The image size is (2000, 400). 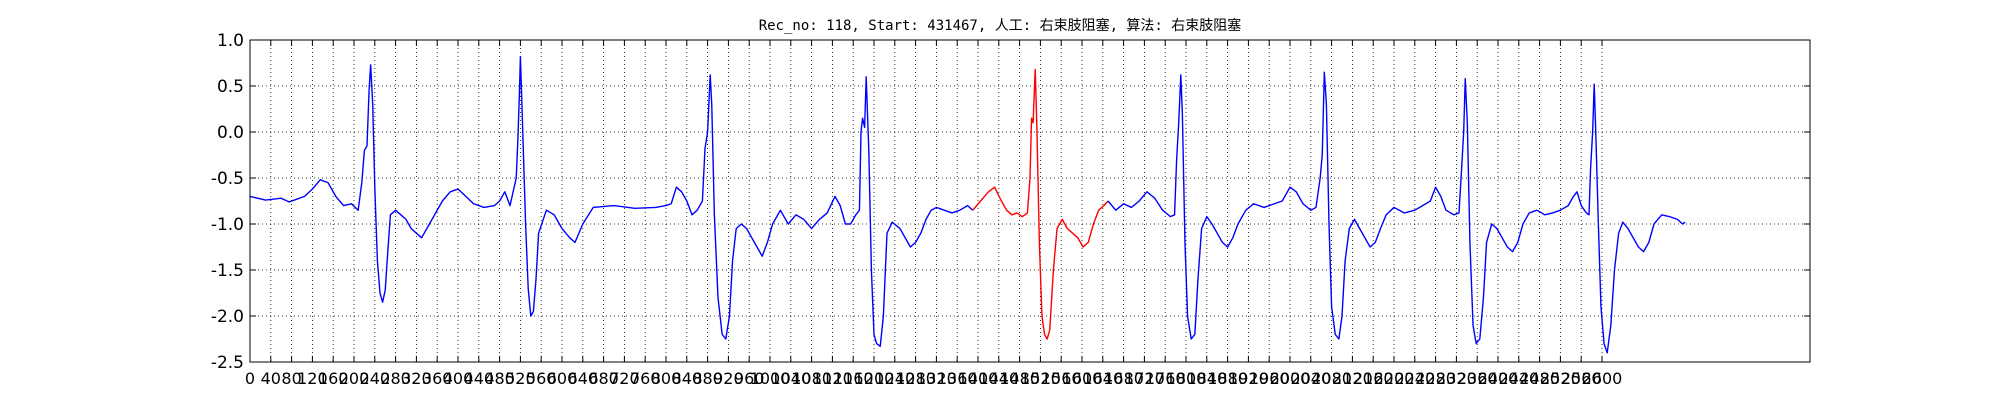 What do you see at coordinates (1310, 378) in the screenshot?
I see `x-tick-label: 2040` at bounding box center [1310, 378].